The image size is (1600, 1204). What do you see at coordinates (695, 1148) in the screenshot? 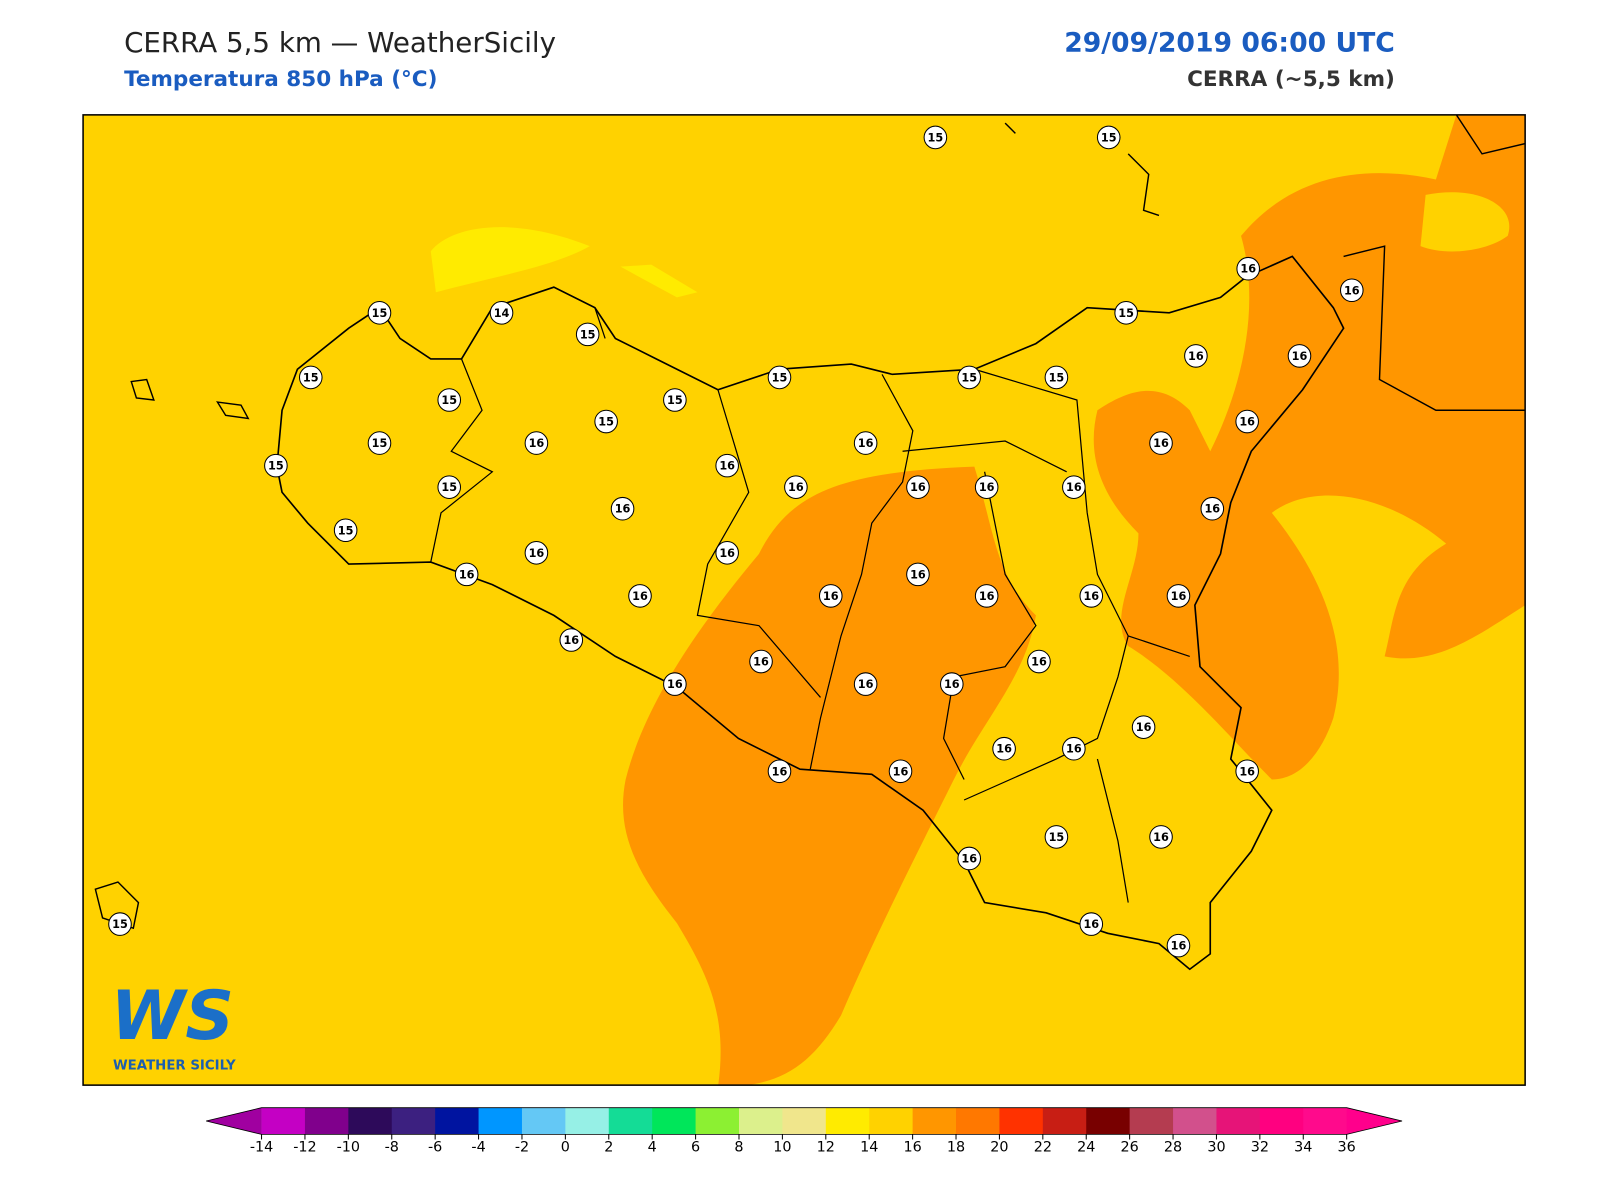
I see `colorbar-tick-label: 6` at bounding box center [695, 1148].